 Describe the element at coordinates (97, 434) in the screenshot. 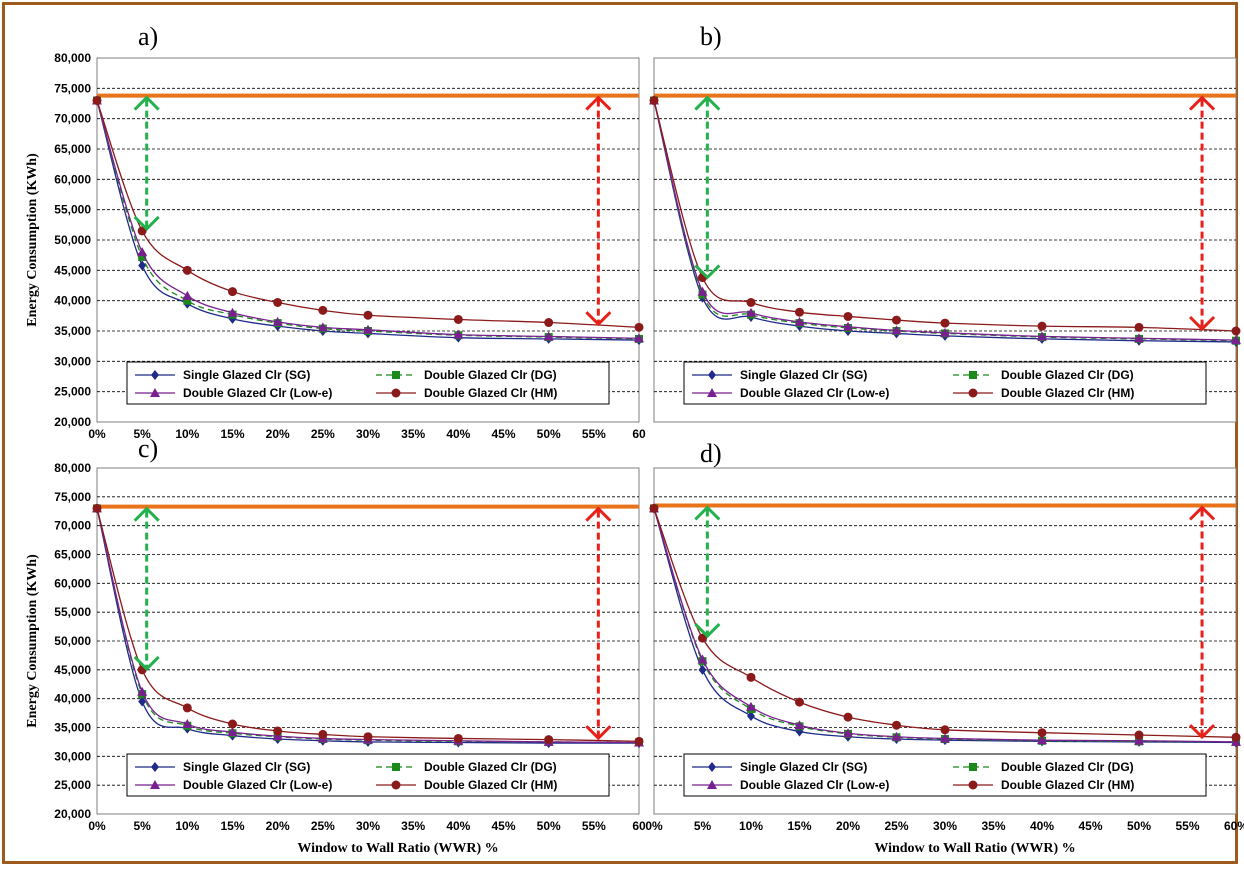

I see `x-tick-label: 0%` at that location.